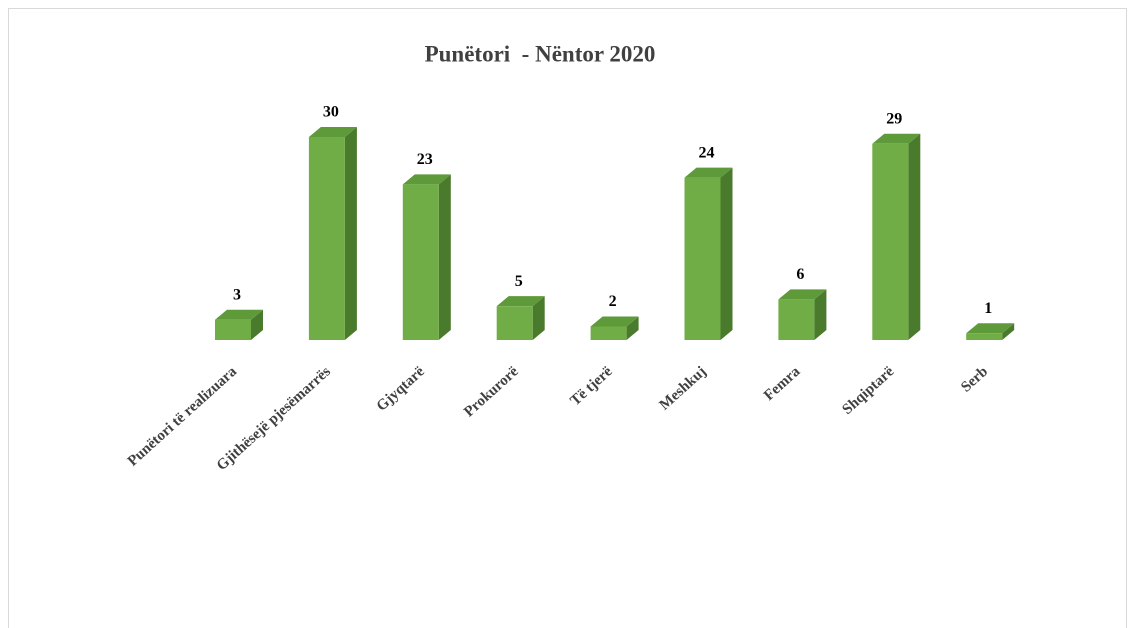 The width and height of the screenshot is (1135, 628). Describe the element at coordinates (988, 308) in the screenshot. I see `value-label: 1` at that location.